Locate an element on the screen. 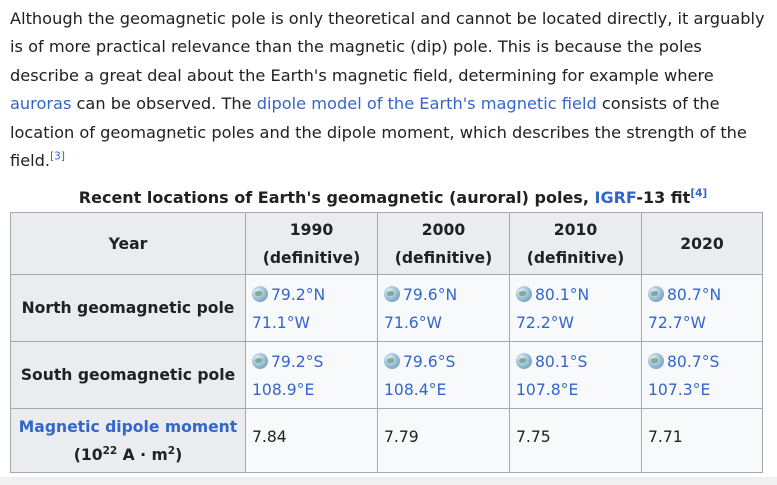 This screenshot has height=485, width=777. north-2020-cell: 80.7°N 72.7°W is located at coordinates (702, 308).